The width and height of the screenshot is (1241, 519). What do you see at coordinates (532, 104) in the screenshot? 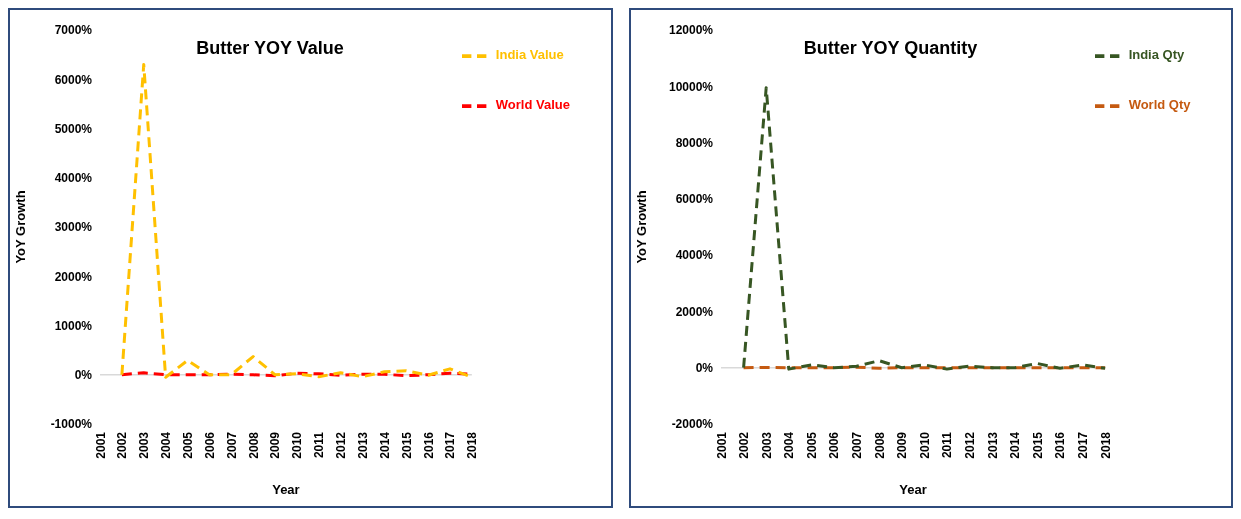
I see `legend-label: World Value` at bounding box center [532, 104].